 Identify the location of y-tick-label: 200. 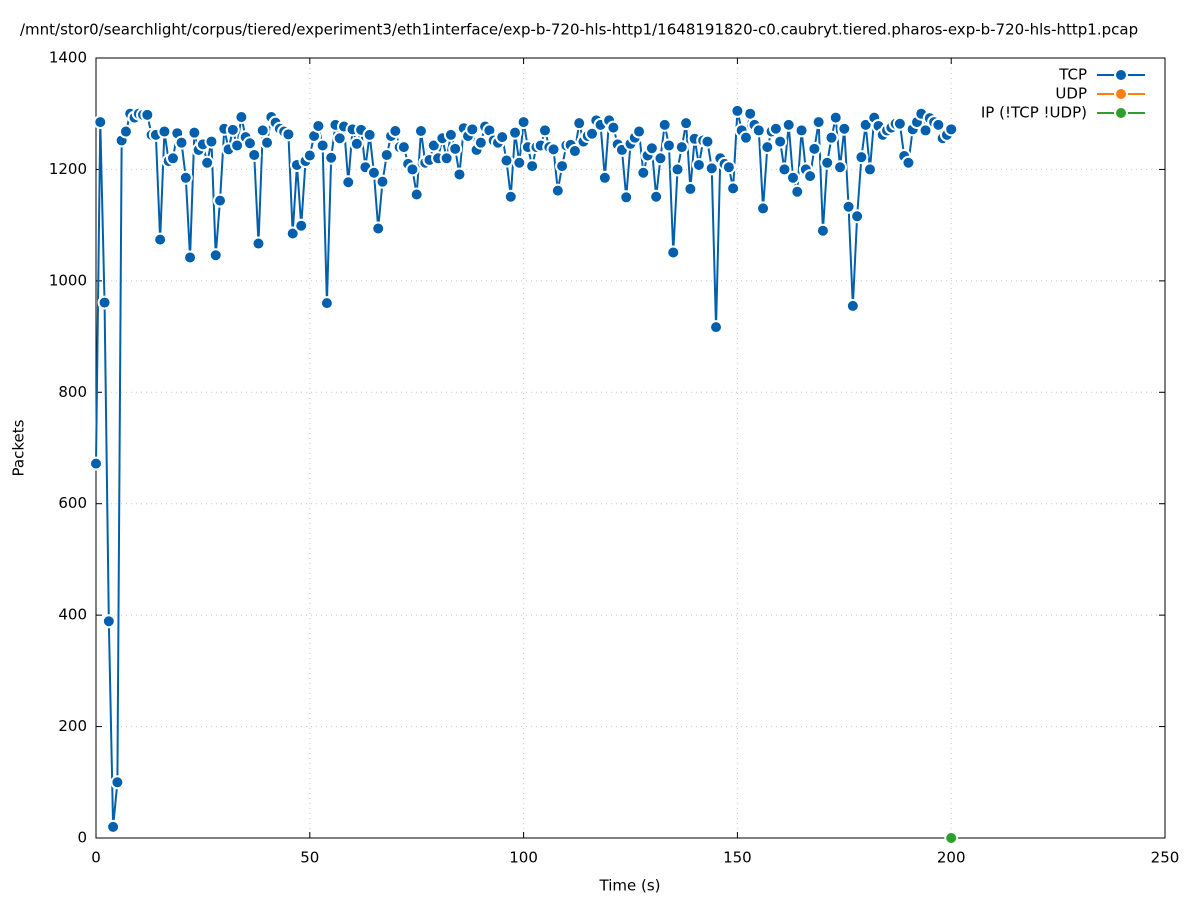
(72, 726).